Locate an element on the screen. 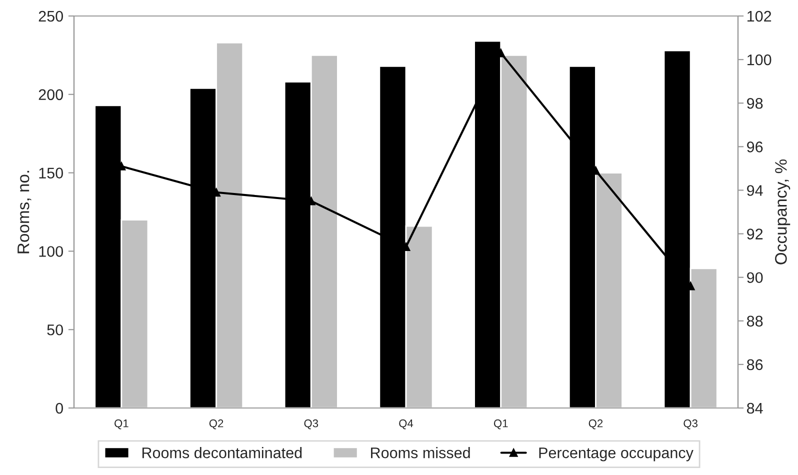 This screenshot has height=475, width=798. y2-tick-label: 94 is located at coordinates (755, 190).